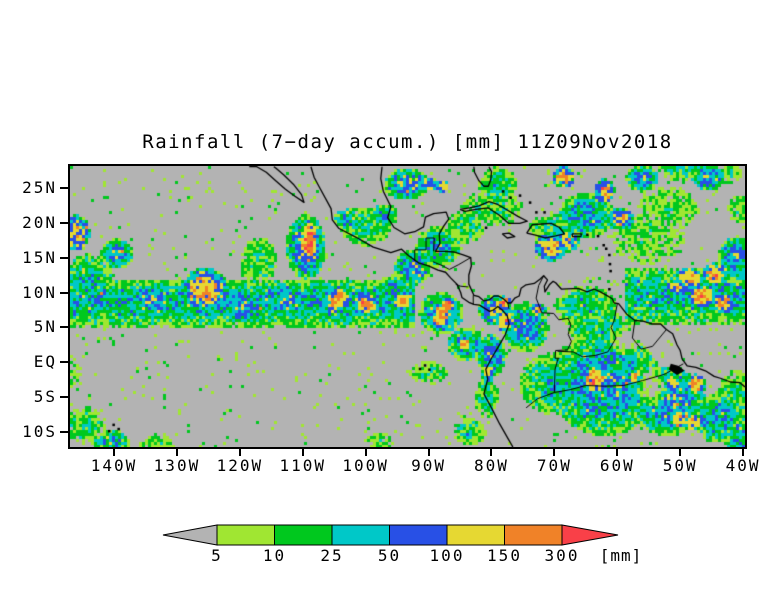  What do you see at coordinates (617, 465) in the screenshot?
I see `x-tick-label: 60W` at bounding box center [617, 465].